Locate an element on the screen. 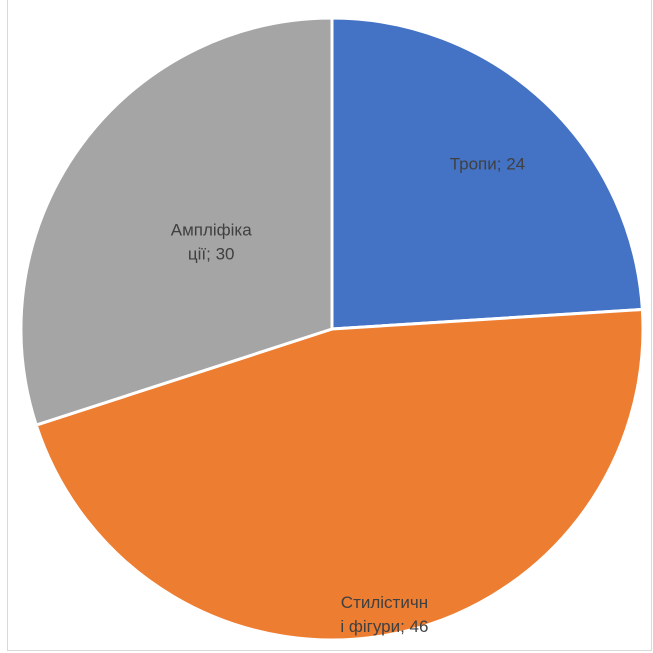  slice-data-label-line: ції; 30 is located at coordinates (211, 253).